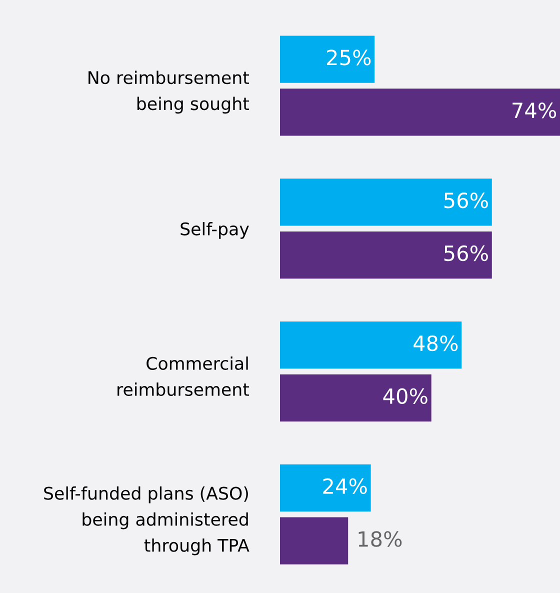 This screenshot has width=560, height=593. I want to click on y-tick-label: Self-funded plans (ASO) being administered through TPA, so click(147, 521).